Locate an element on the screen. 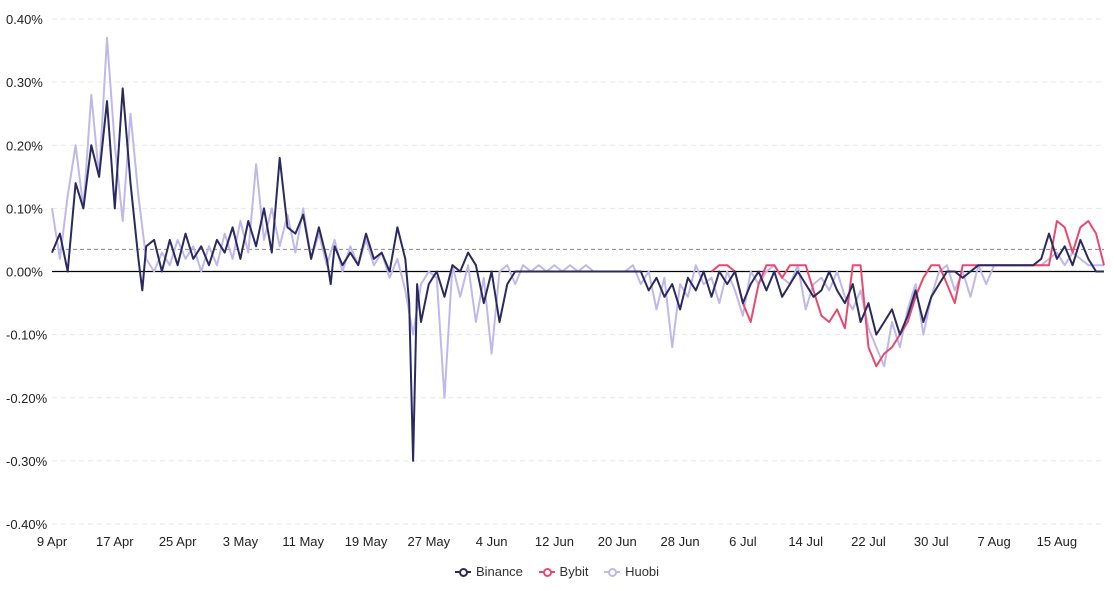 The height and width of the screenshot is (591, 1114). legend-label-bybit: Bybit is located at coordinates (574, 571).